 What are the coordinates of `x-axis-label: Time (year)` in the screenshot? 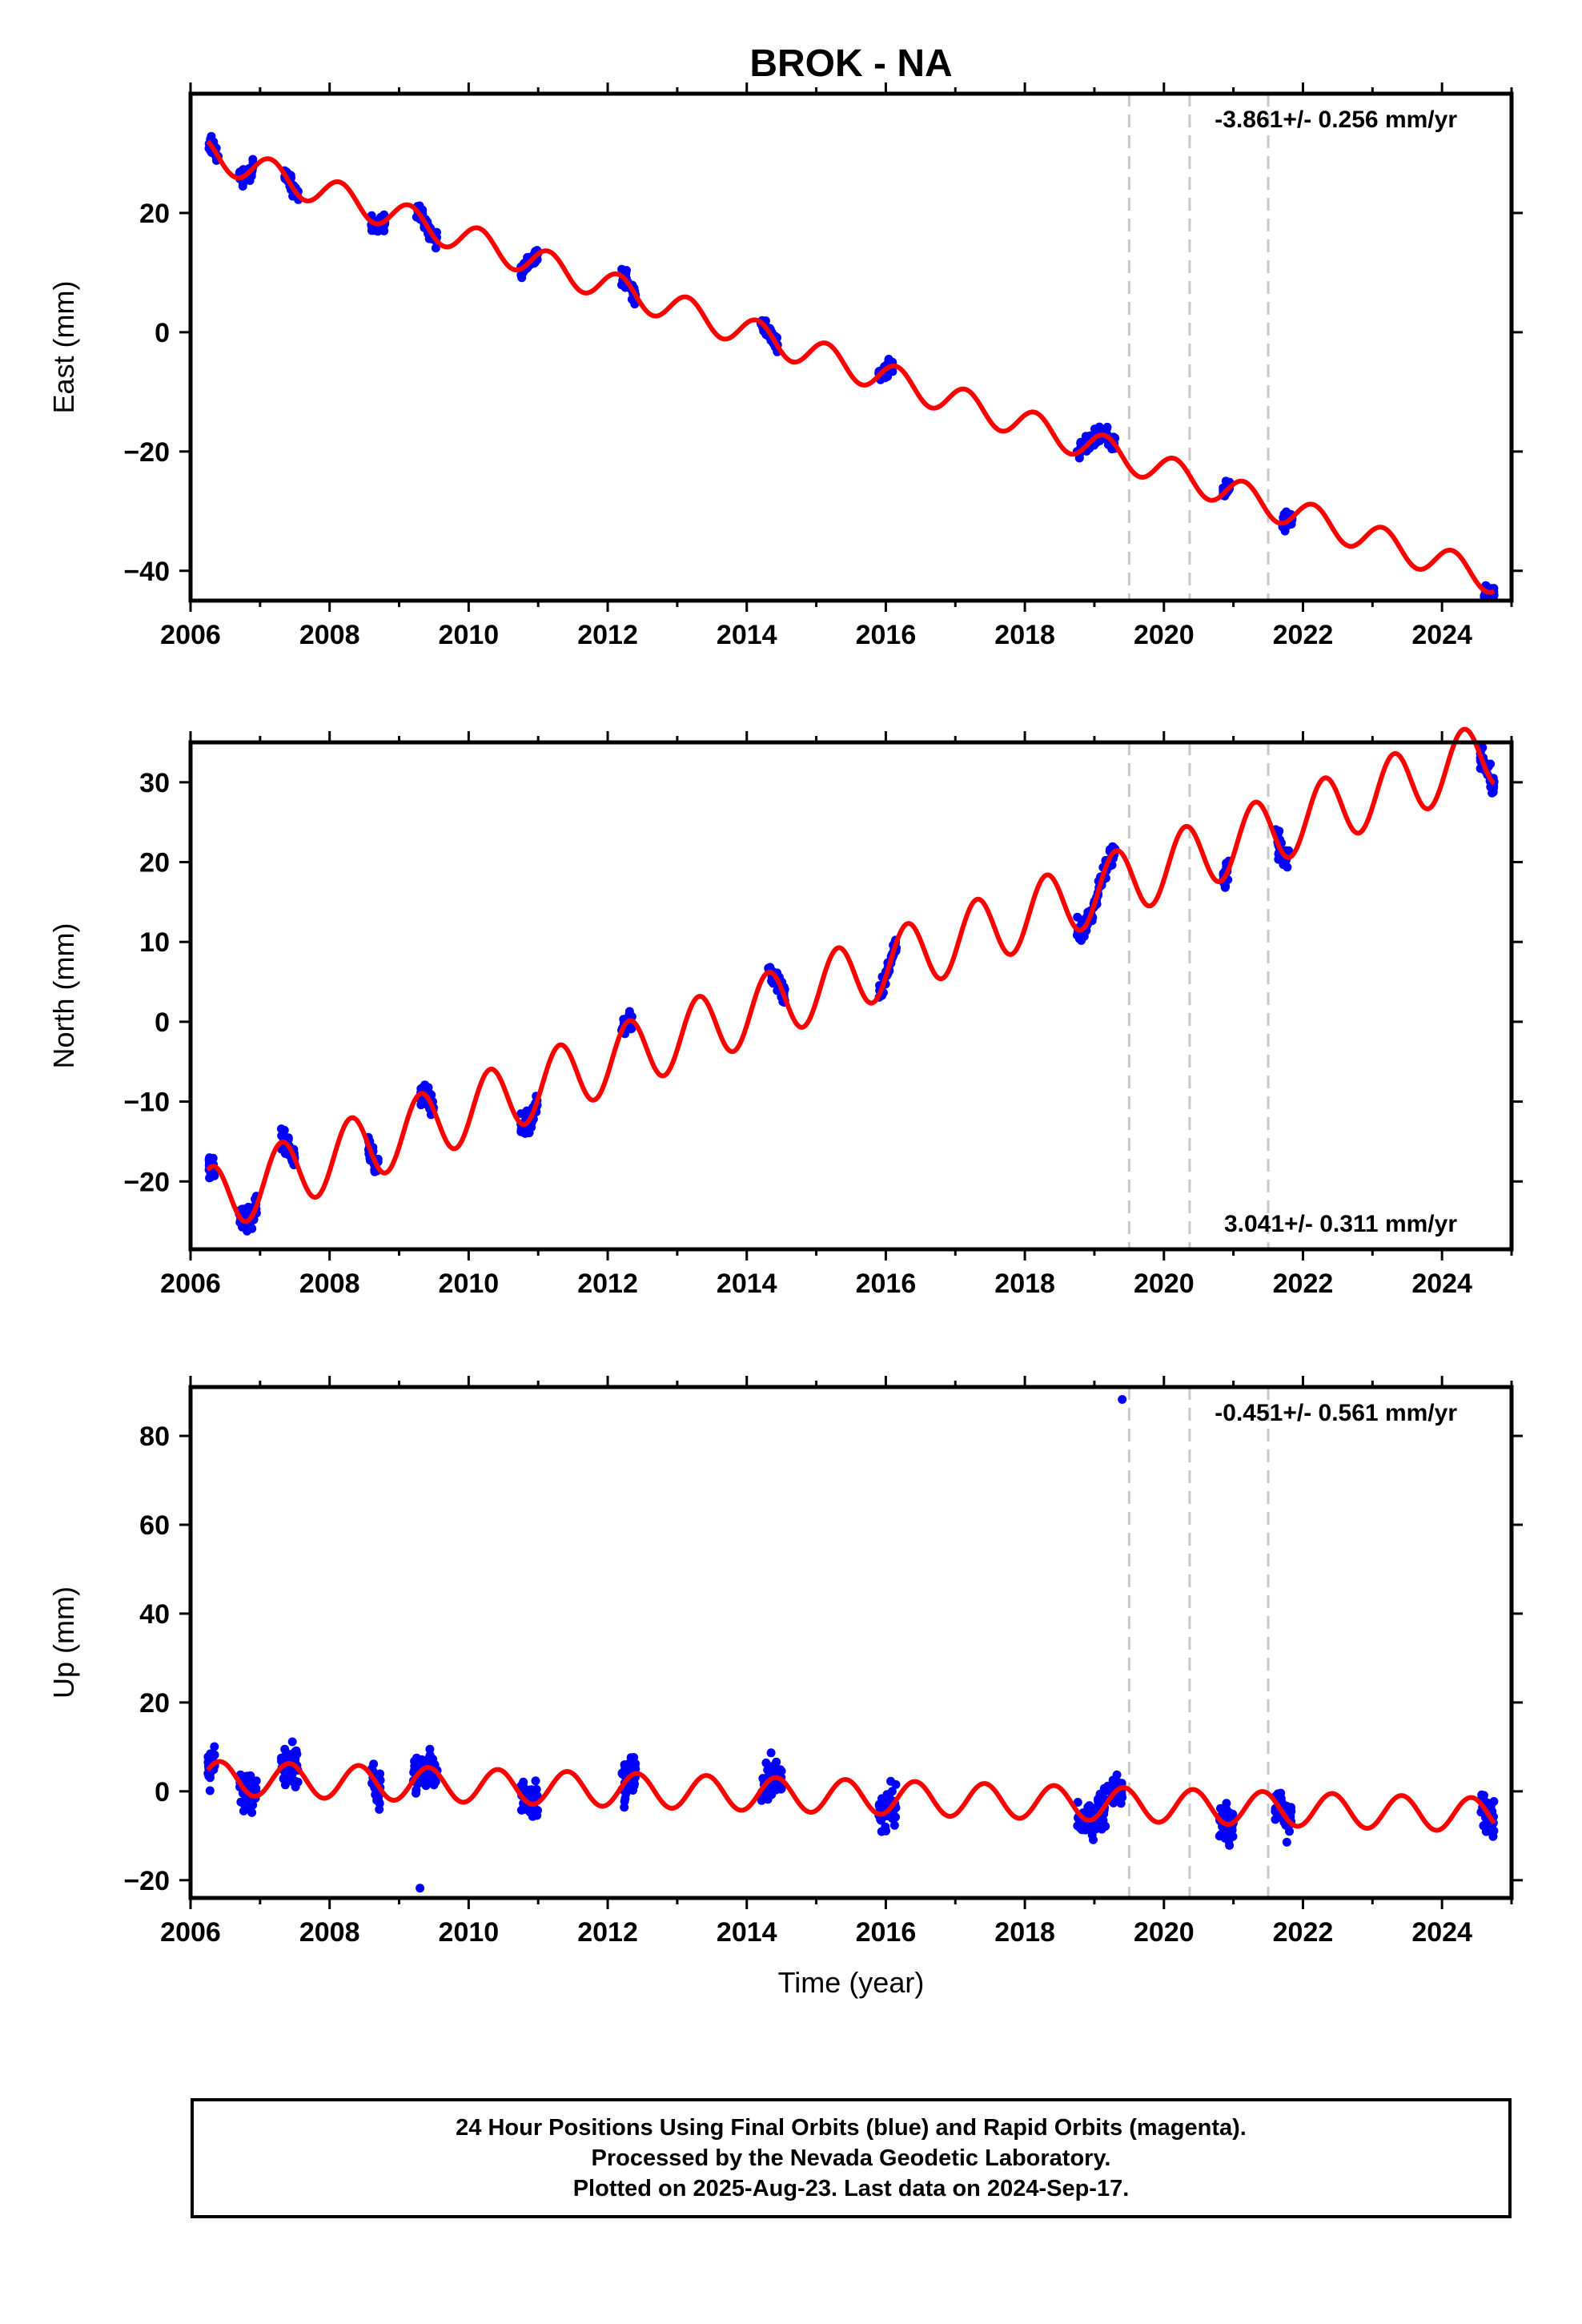 It's located at (851, 1983).